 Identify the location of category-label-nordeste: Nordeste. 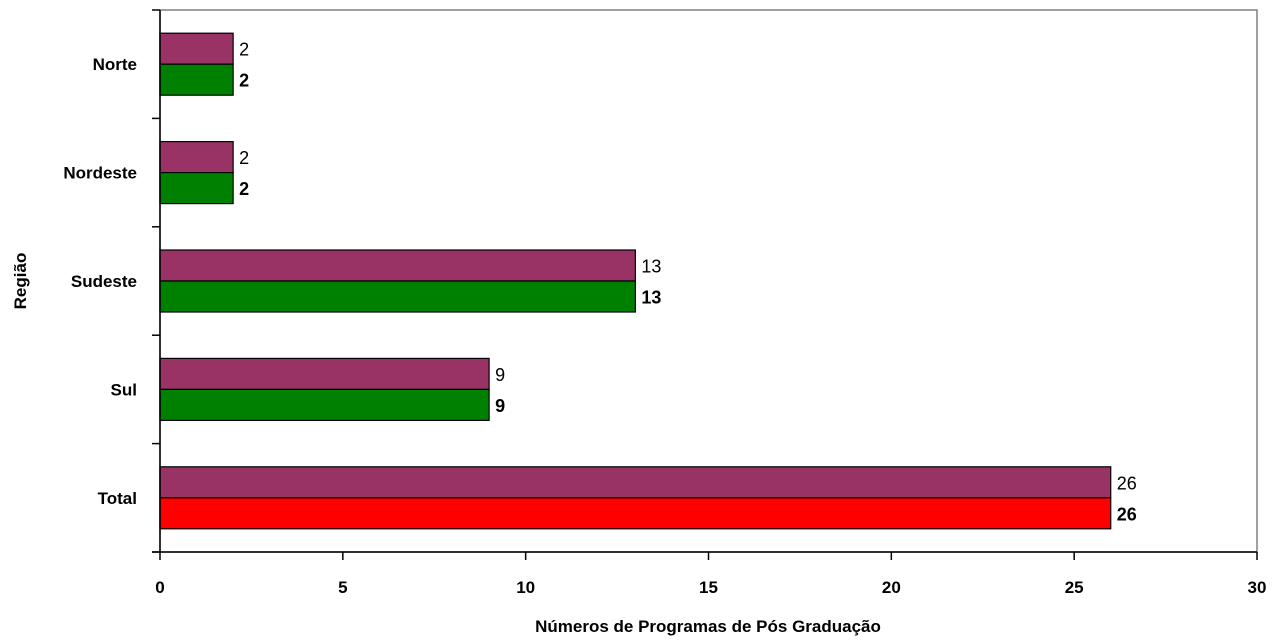
(100, 173).